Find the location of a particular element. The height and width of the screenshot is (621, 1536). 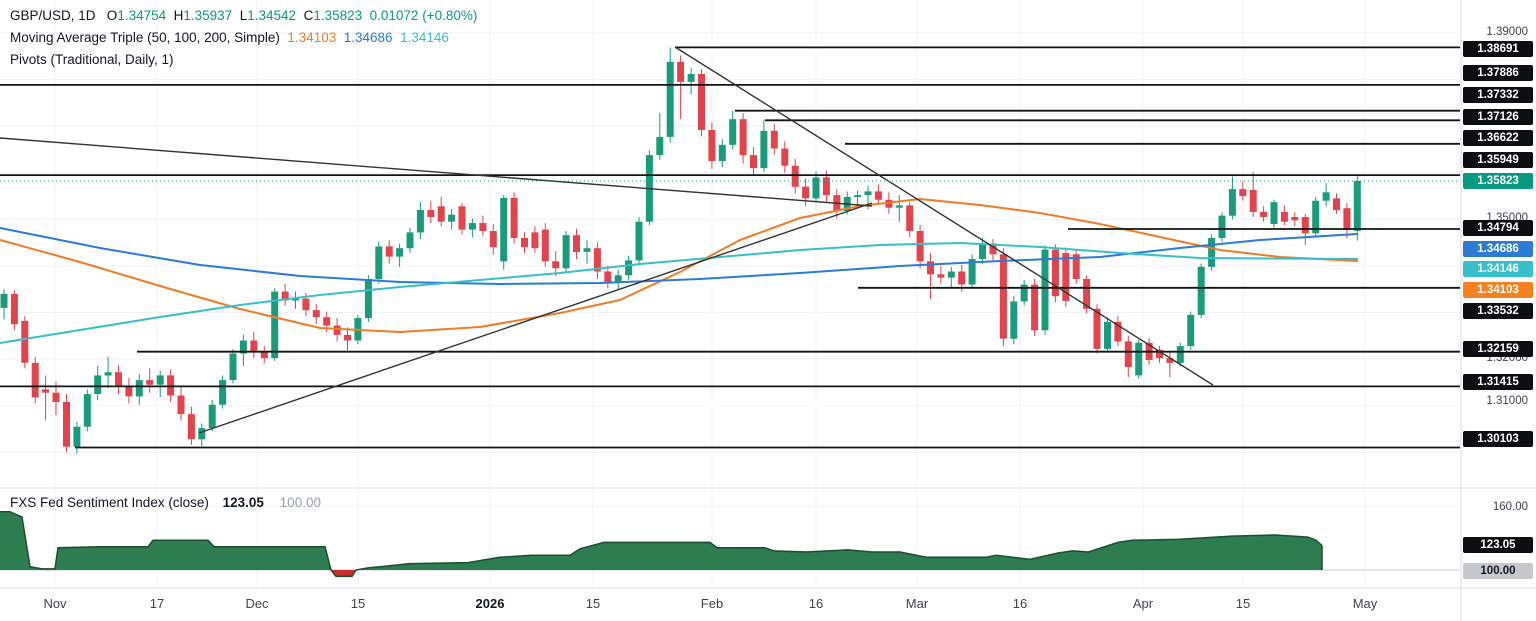

price-badge-black: 1.37332 is located at coordinates (1498, 95).